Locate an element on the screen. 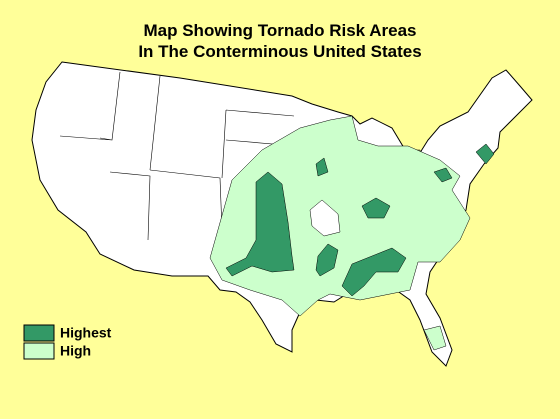  high-risk-area is located at coordinates (435, 338).